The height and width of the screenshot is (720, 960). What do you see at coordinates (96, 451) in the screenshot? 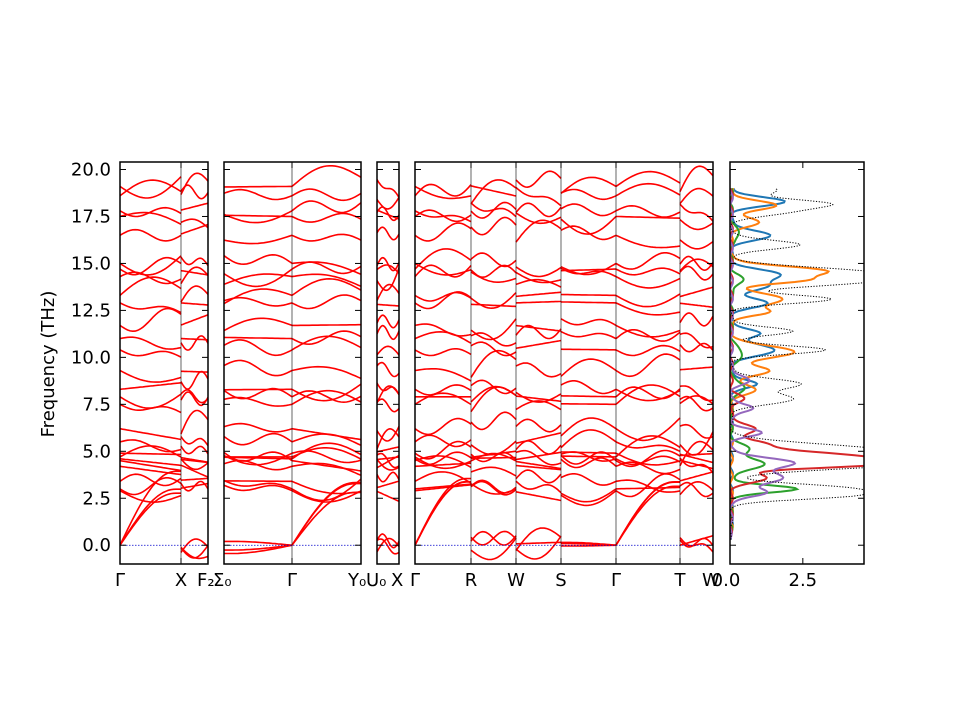
I see `y-tick-label: 5.0` at bounding box center [96, 451].